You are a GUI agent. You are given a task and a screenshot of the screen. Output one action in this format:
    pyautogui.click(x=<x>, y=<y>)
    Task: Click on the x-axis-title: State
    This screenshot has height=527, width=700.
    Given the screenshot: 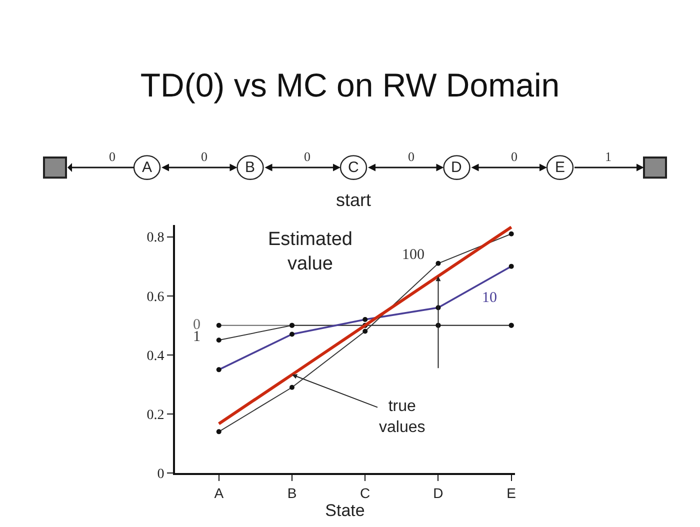 What is the action you would take?
    pyautogui.click(x=345, y=510)
    